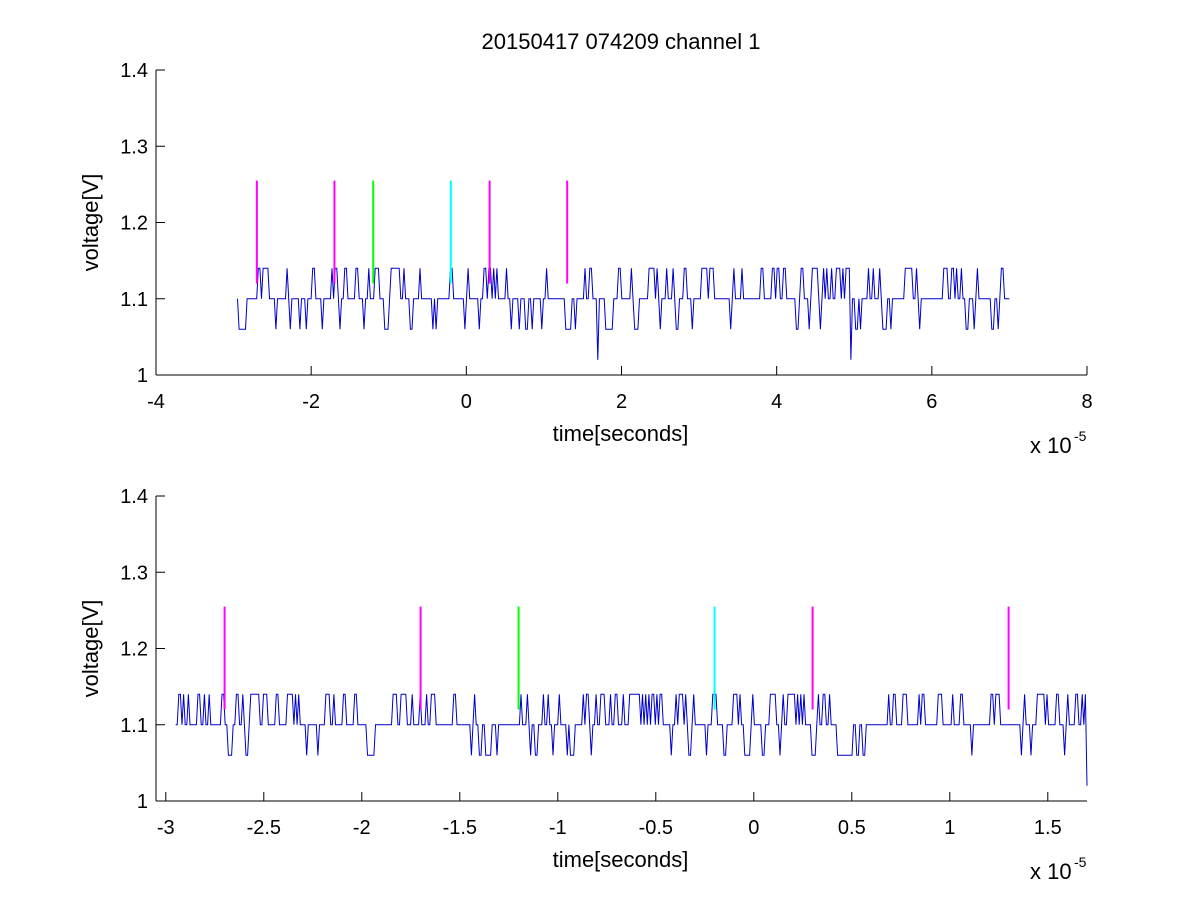 The image size is (1200, 901). I want to click on x-tick-label: -1, so click(558, 828).